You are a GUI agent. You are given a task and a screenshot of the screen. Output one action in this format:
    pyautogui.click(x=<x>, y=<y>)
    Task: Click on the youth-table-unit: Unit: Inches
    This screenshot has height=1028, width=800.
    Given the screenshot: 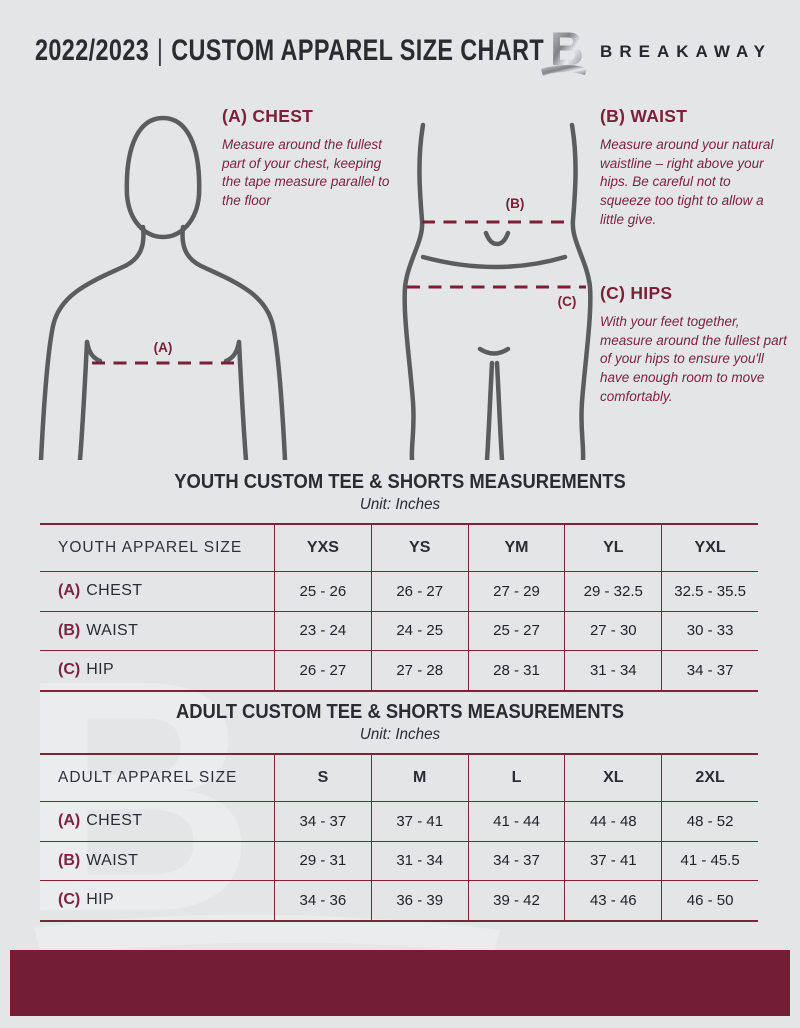 What is the action you would take?
    pyautogui.click(x=400, y=504)
    